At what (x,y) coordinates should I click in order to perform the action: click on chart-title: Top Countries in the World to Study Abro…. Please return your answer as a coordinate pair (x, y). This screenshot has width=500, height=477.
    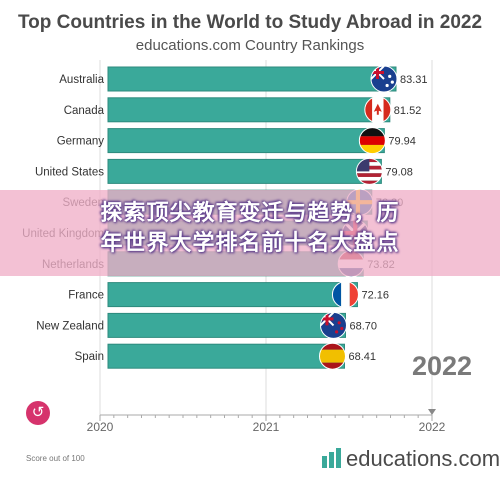
    Looking at the image, I should click on (250, 22).